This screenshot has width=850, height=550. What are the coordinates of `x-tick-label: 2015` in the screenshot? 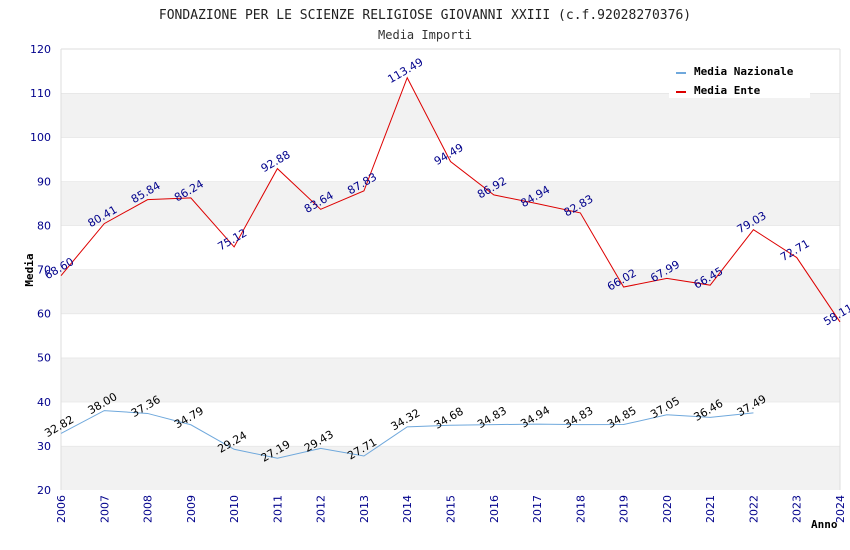 It's located at (451, 509).